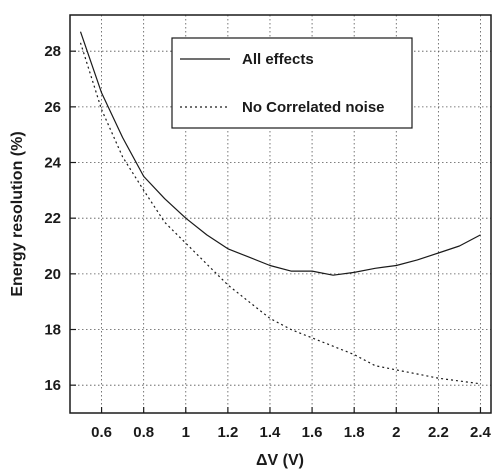 Image resolution: width=493 pixels, height=473 pixels. What do you see at coordinates (278, 59) in the screenshot?
I see `legend-label-all-effects: All effects` at bounding box center [278, 59].